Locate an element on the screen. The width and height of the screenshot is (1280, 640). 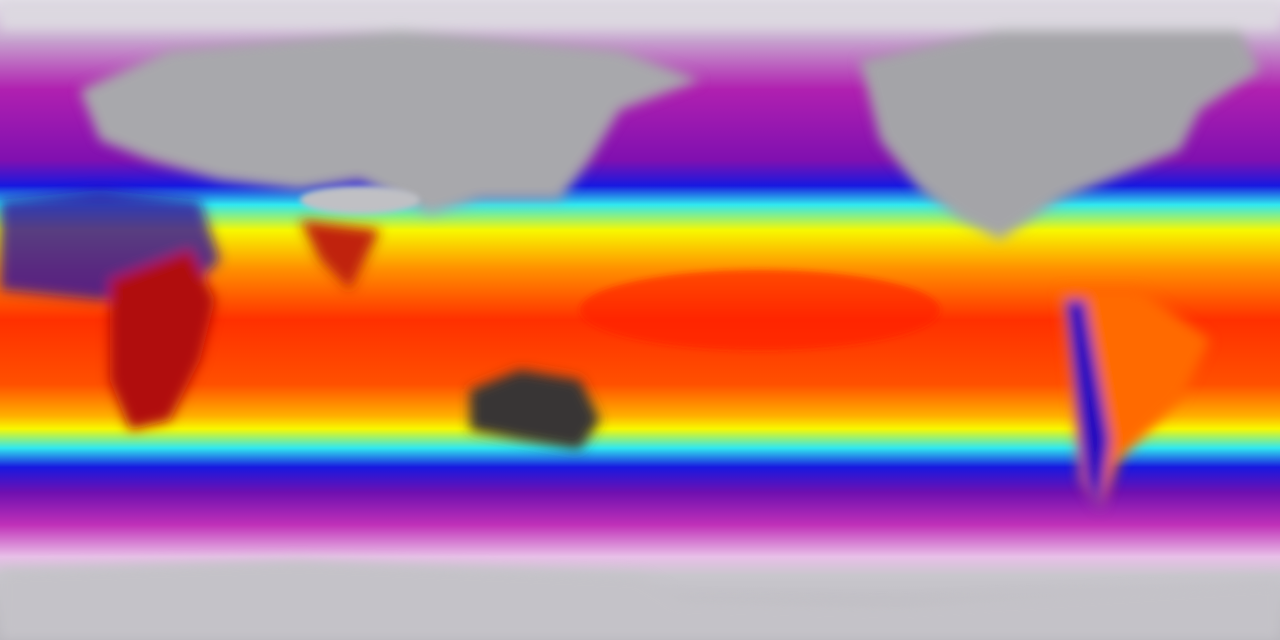
andes-cold-strip is located at coordinates (1087, 405).